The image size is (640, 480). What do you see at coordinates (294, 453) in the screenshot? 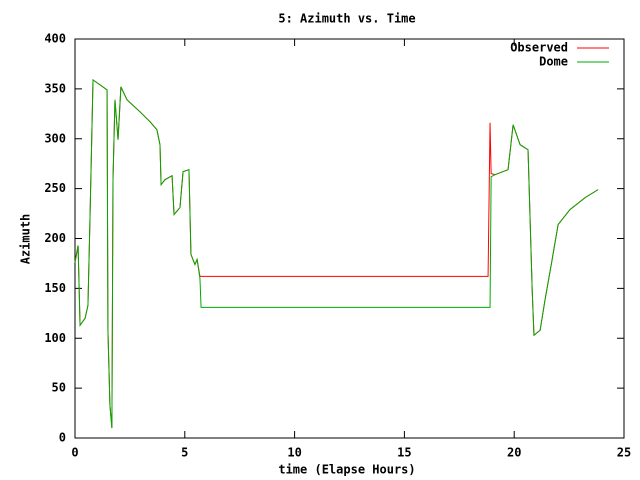
I see `x-tick-label: 10` at bounding box center [294, 453].